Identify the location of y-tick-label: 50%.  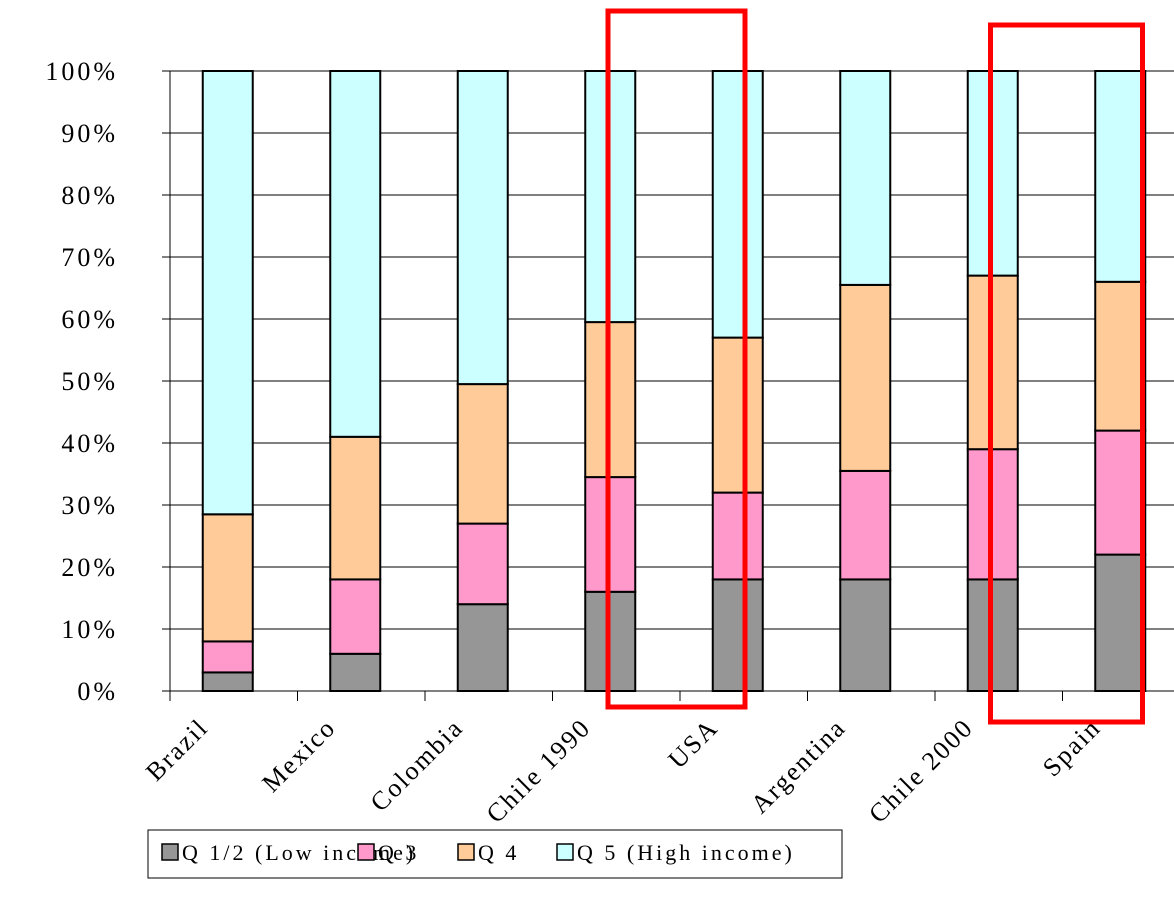
(89, 381).